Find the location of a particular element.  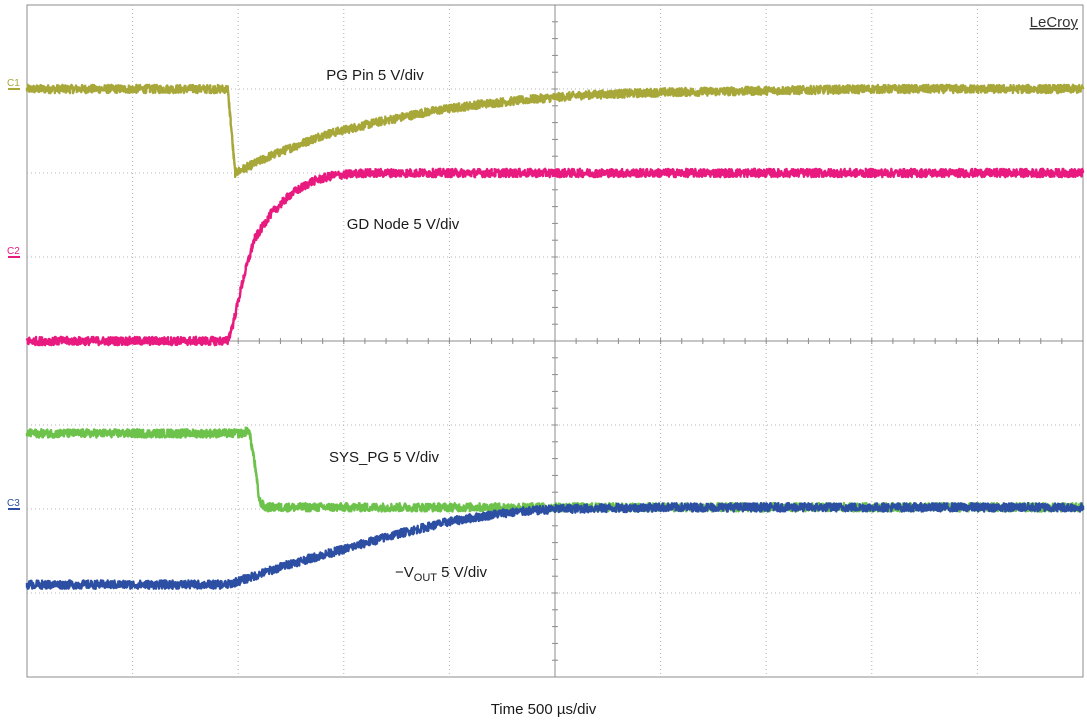

label-vout-tail: 5 V/div is located at coordinates (462, 572).